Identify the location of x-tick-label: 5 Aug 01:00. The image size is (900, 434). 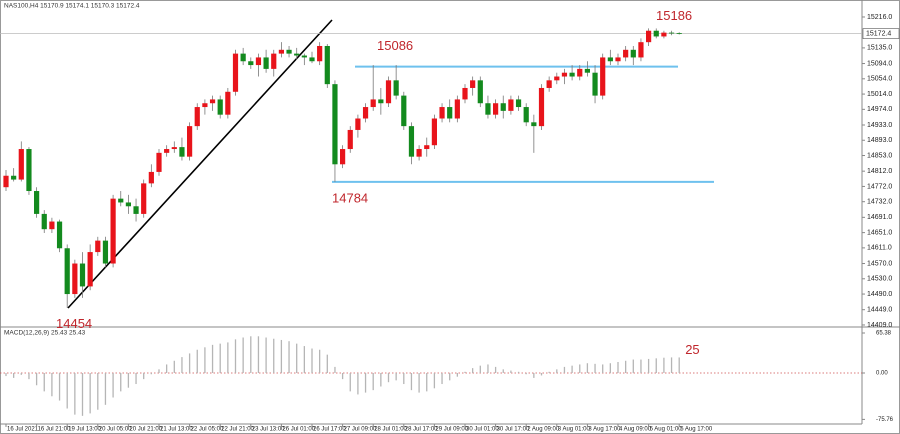
(666, 430).